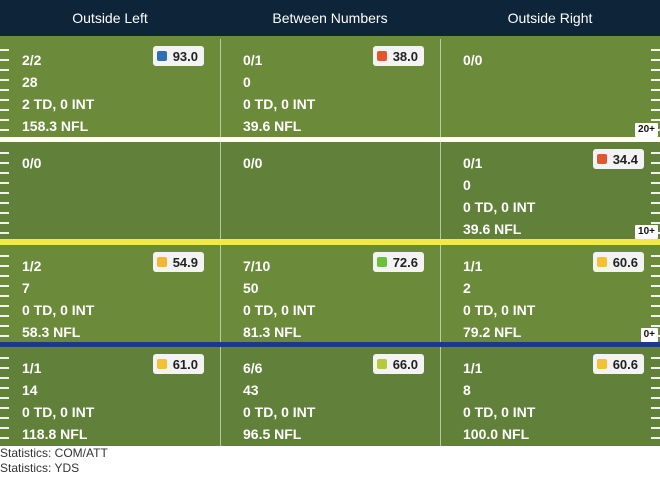 The height and width of the screenshot is (477, 660). I want to click on comp-att-value: 0/0, so click(32, 163).